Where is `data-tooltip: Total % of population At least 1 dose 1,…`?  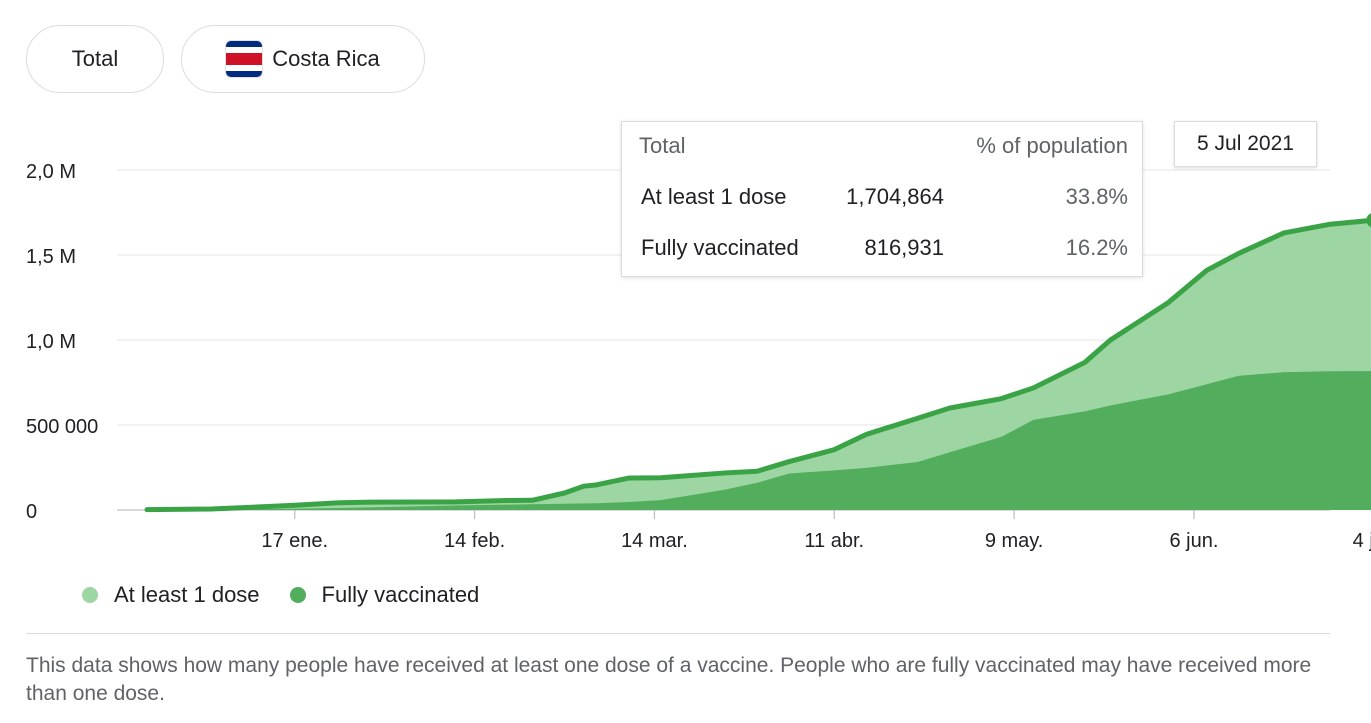 data-tooltip: Total % of population At least 1 dose 1,… is located at coordinates (882, 199).